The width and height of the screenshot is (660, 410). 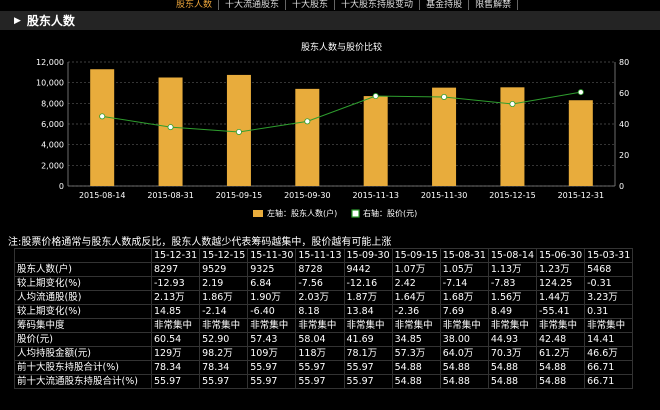 I want to click on section-title: 股东人数, so click(x=50, y=21).